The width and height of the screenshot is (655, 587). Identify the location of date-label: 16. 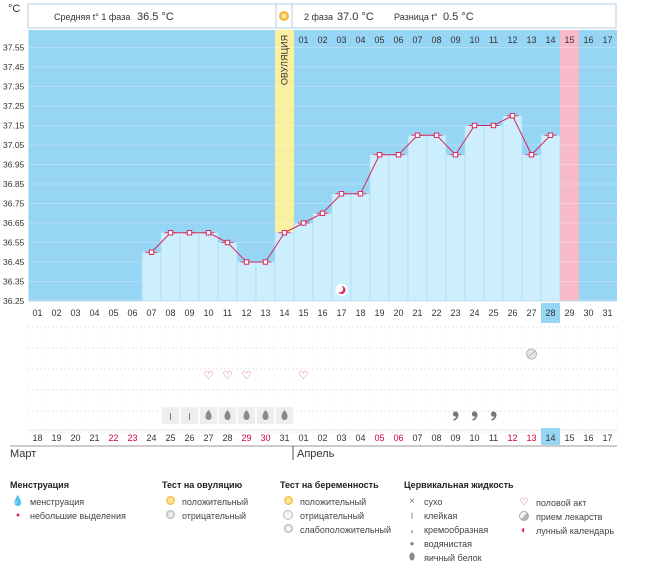
(588, 438).